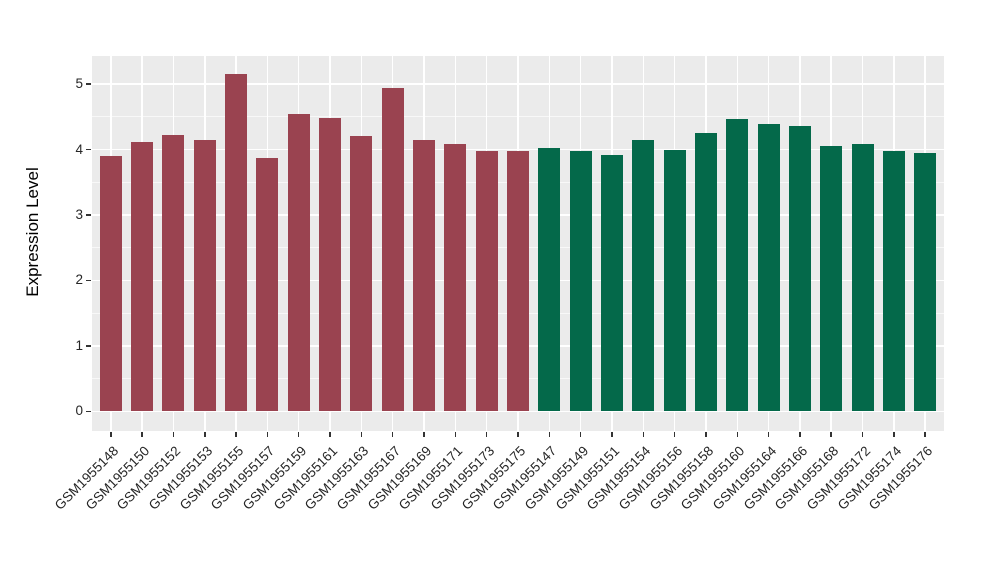  What do you see at coordinates (580, 281) in the screenshot?
I see `bar-GSM1955149` at bounding box center [580, 281].